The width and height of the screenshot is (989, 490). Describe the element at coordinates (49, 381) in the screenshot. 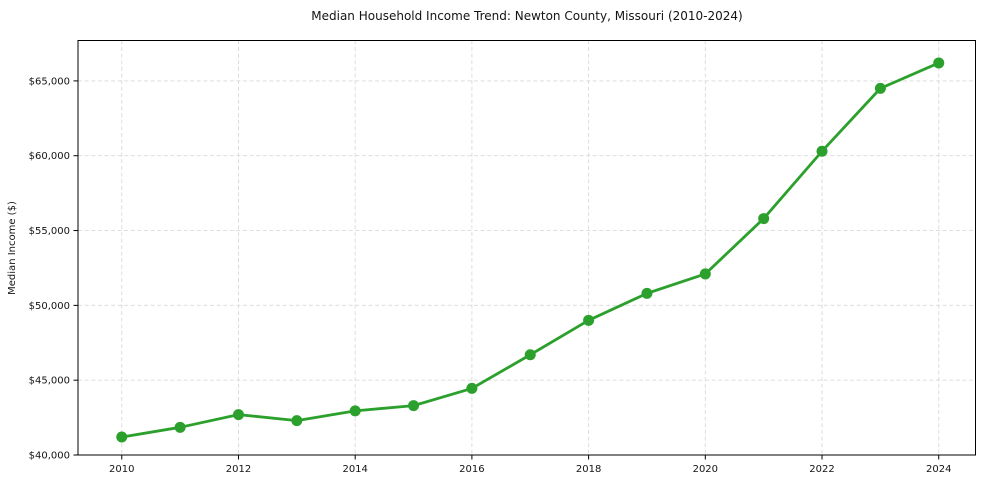

I see `y-tick-label: $45,000` at that location.